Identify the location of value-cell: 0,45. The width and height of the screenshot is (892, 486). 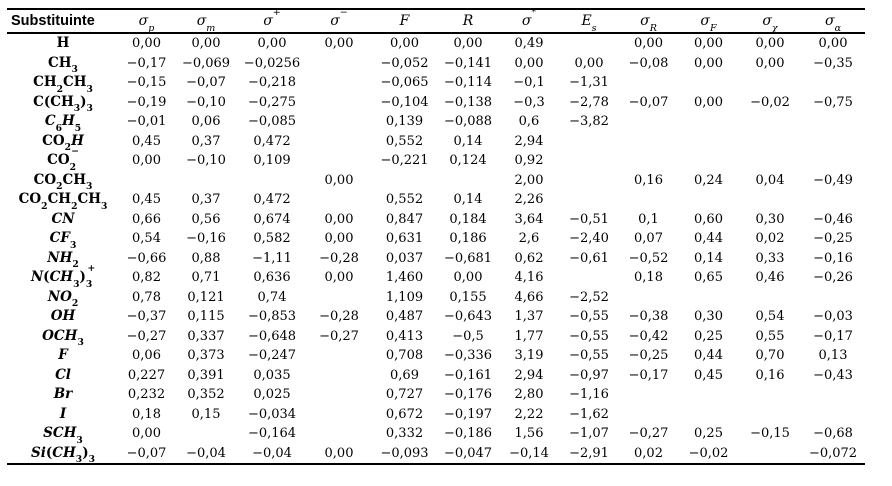
(708, 375).